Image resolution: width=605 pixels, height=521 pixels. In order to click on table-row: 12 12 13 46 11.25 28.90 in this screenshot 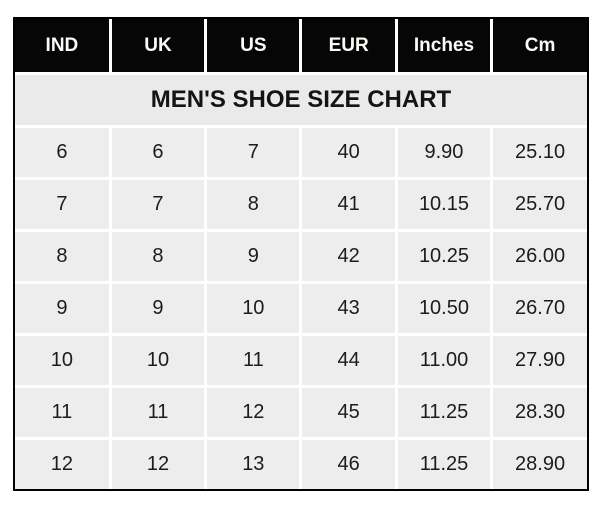, I will do `click(301, 463)`.